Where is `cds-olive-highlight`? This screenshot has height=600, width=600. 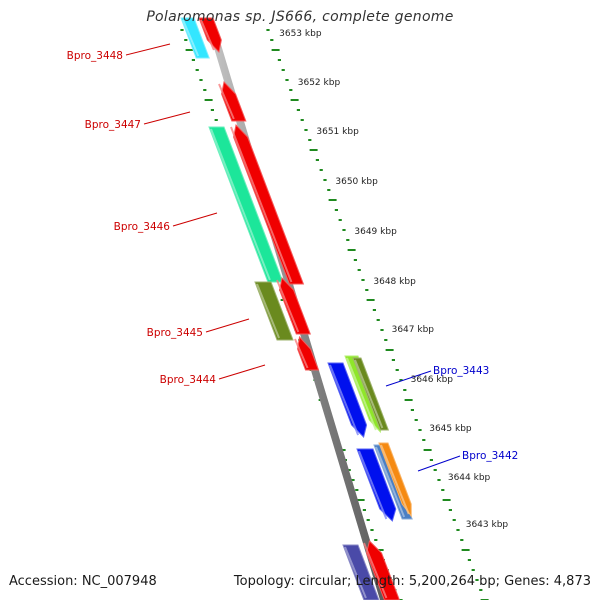
cds-olive-highlight is located at coordinates (268, 311).